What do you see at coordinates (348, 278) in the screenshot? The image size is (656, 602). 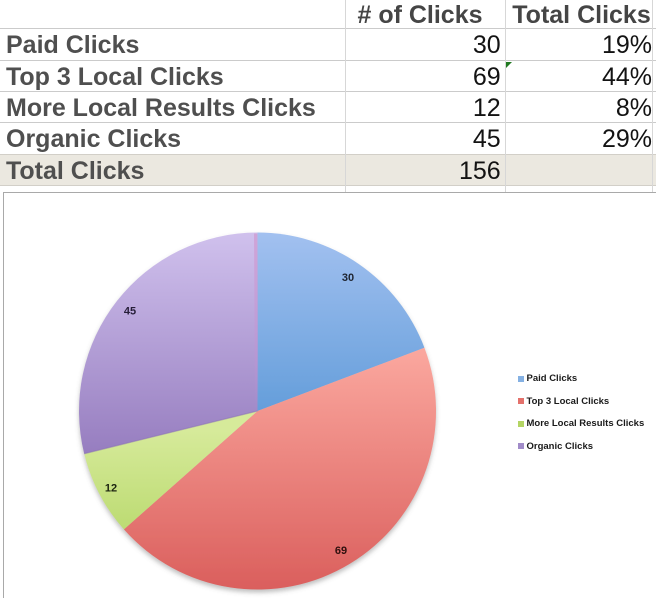 I see `svg-text: 30` at bounding box center [348, 278].